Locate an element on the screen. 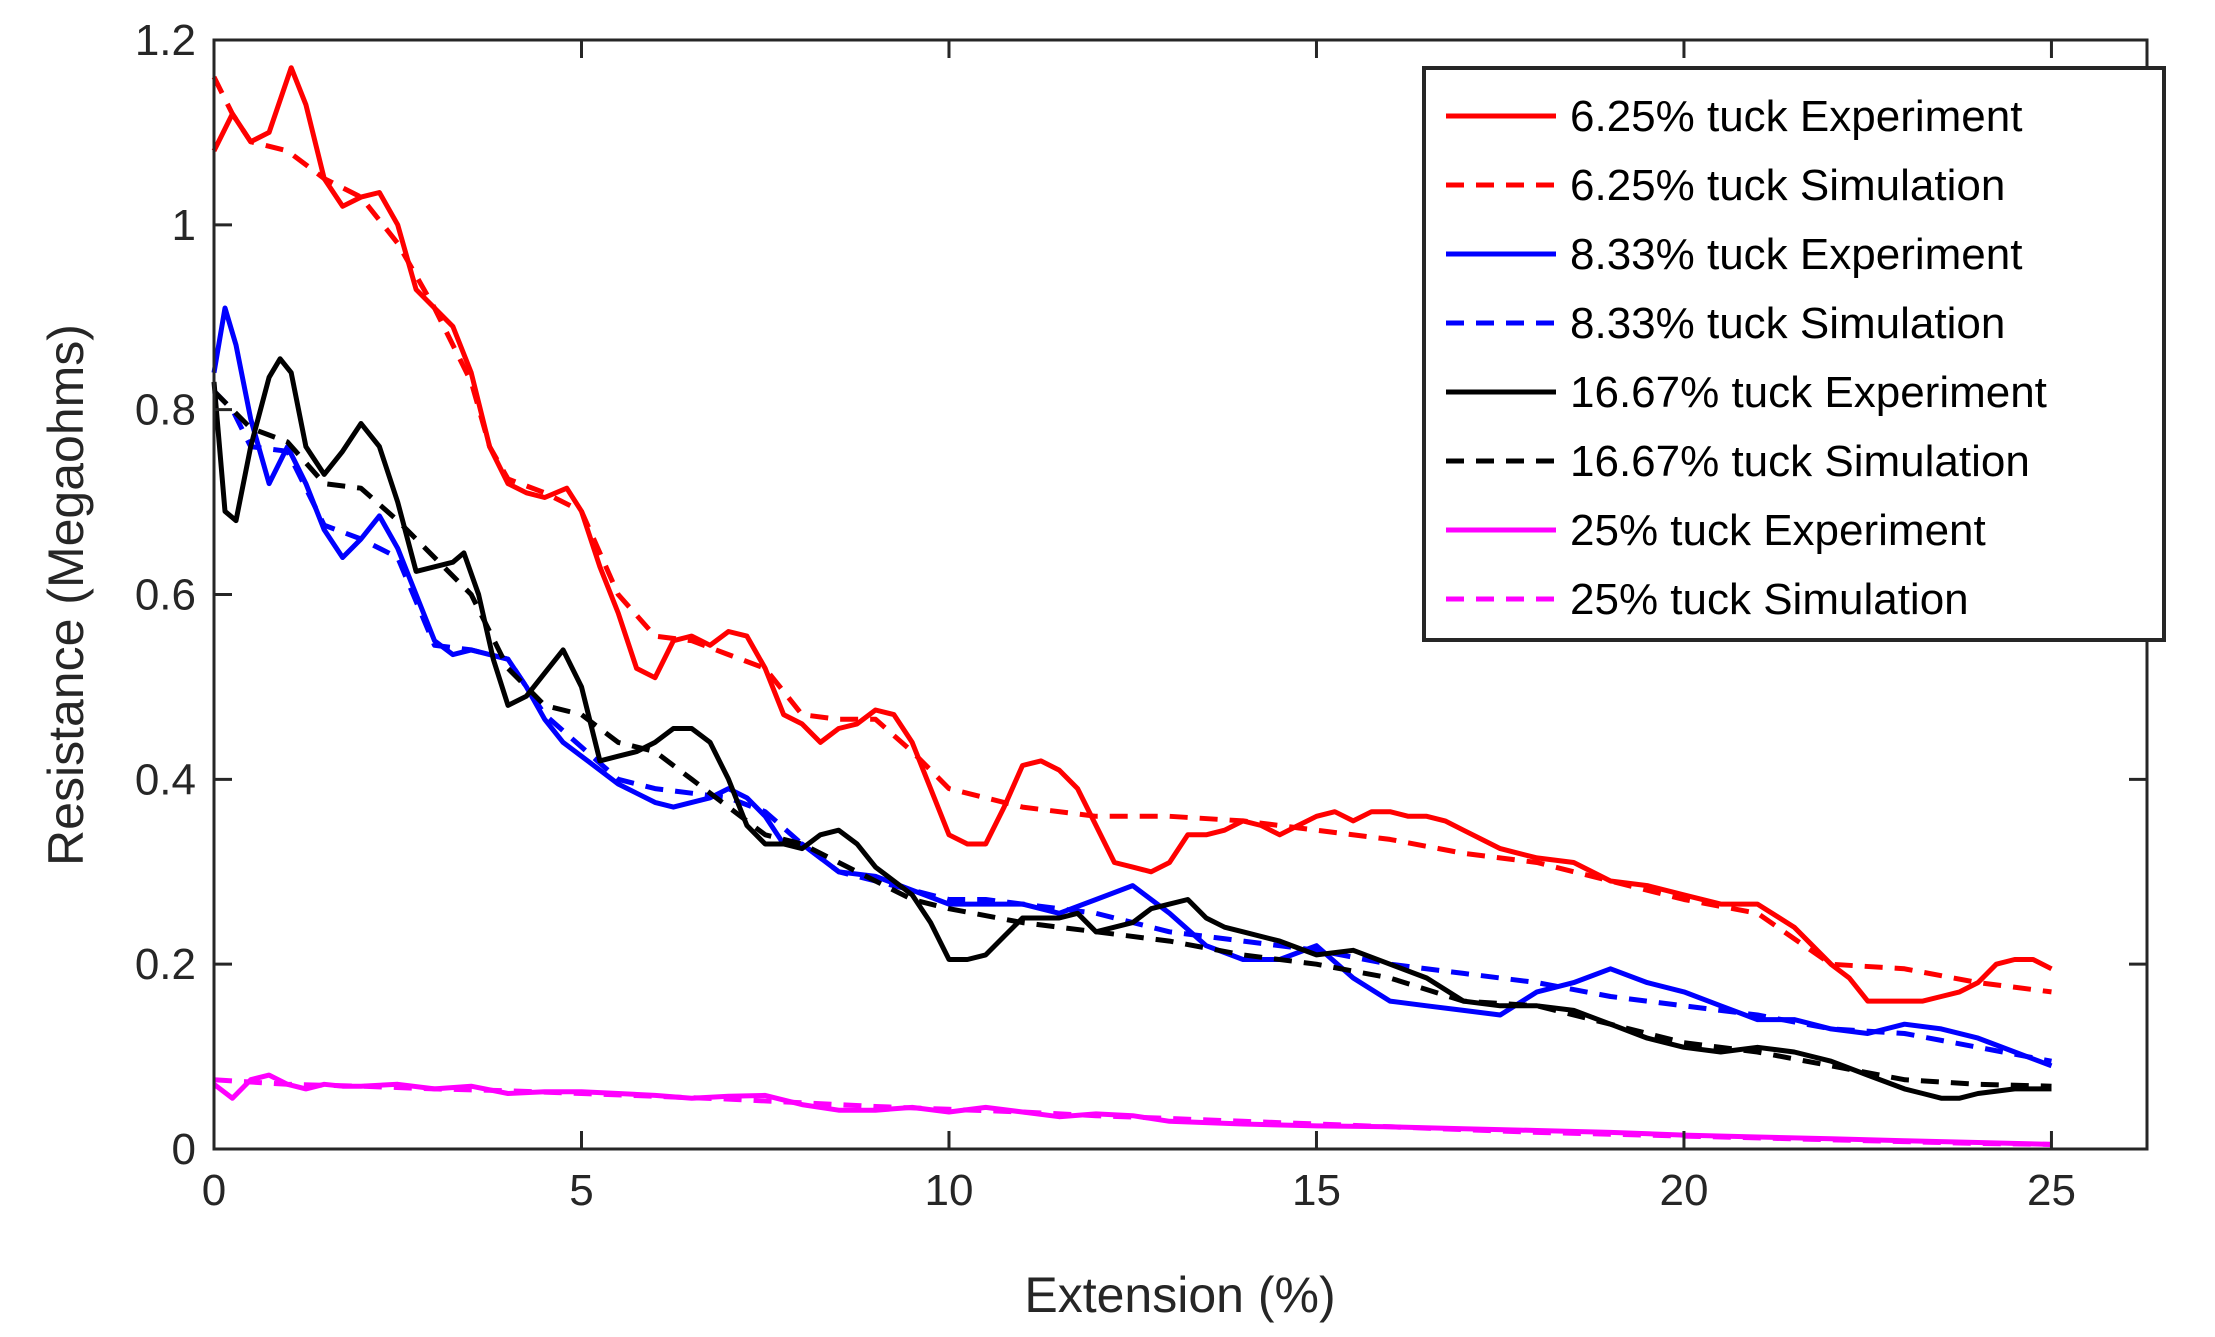 Image resolution: width=2215 pixels, height=1337 pixels. x-tick-label: 5 is located at coordinates (581, 1190).